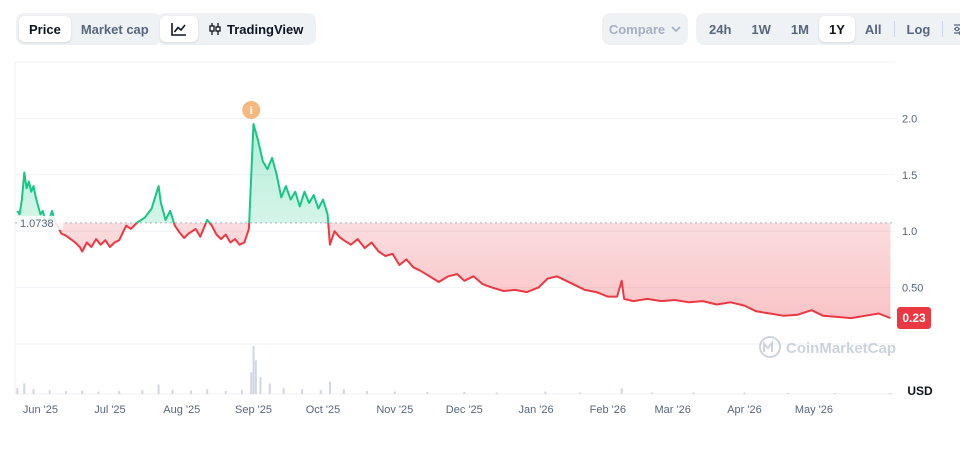 The width and height of the screenshot is (960, 450). Describe the element at coordinates (873, 29) in the screenshot. I see `range-all: All` at that location.